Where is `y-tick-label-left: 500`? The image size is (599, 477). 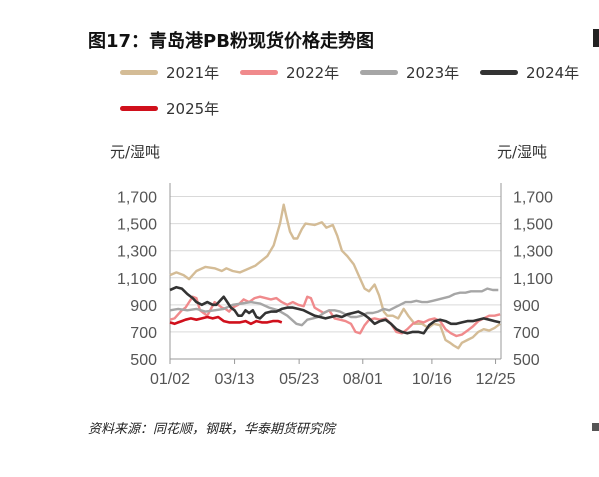
y-tick-label-left: 500 is located at coordinates (143, 360).